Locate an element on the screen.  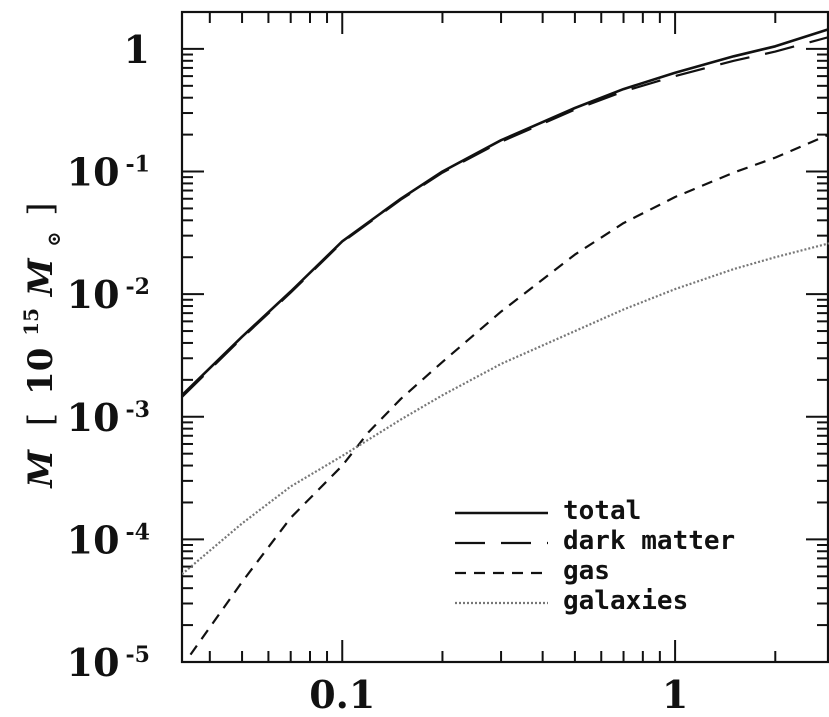
y-tick-label-exponent: -2 is located at coordinates (138, 287).